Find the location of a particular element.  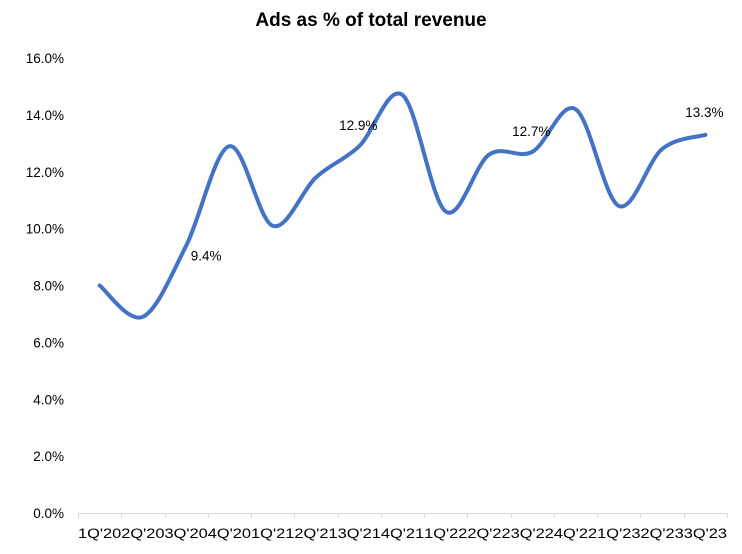

x-tick-label: 1Q'21 is located at coordinates (272, 533).